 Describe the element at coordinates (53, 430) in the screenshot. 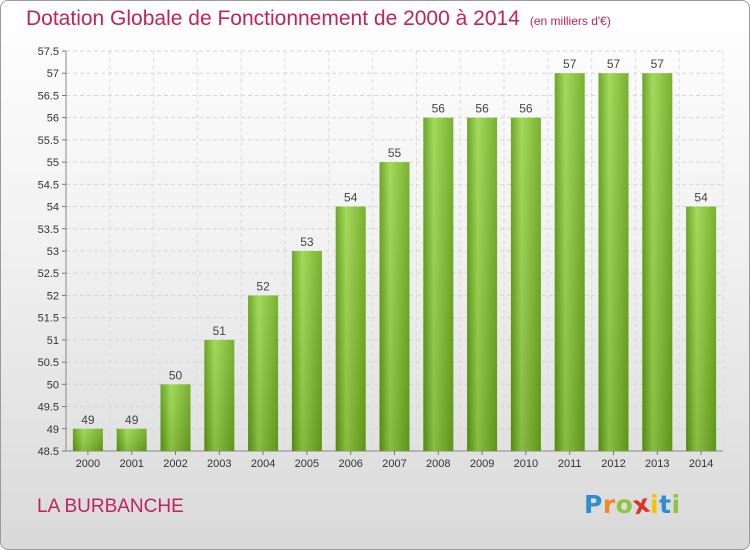

I see `y-tick-label: 49` at that location.